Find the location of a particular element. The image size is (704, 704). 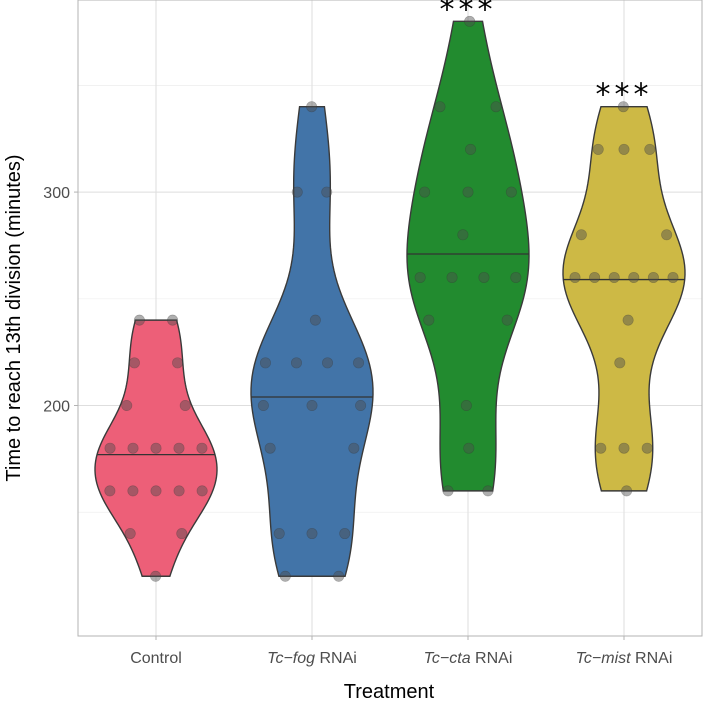

x-tick-label: Control is located at coordinates (156, 658).